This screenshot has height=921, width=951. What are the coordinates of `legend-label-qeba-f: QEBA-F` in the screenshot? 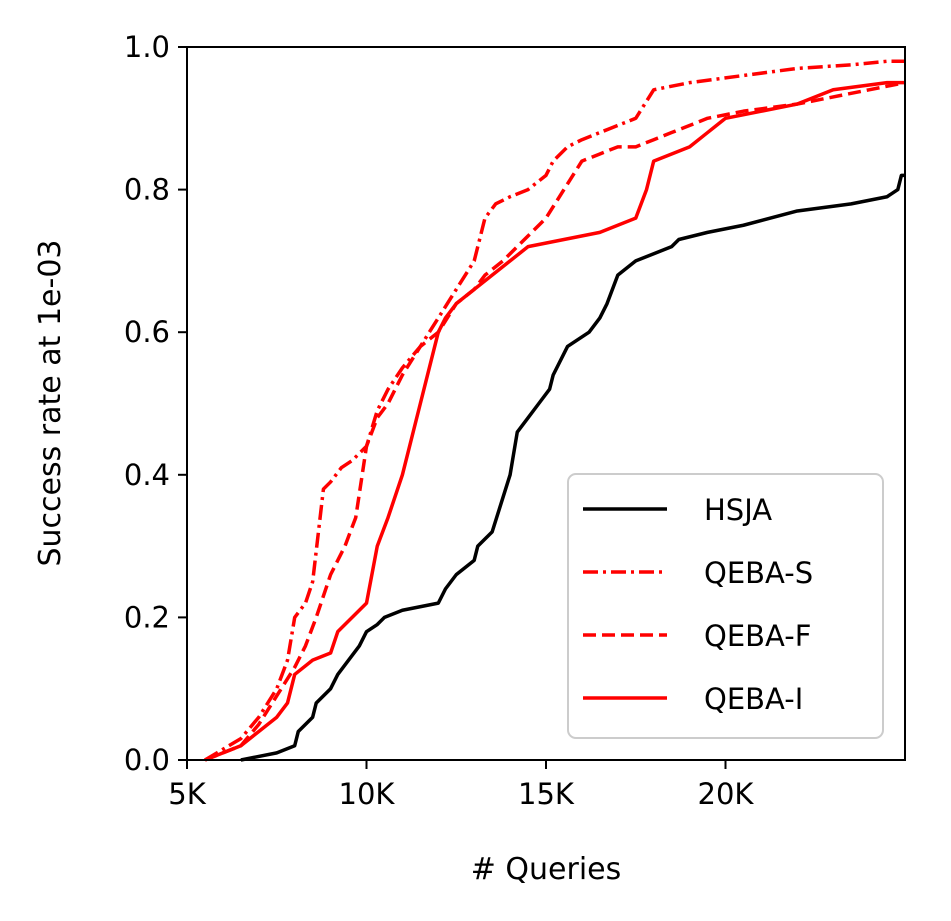 It's located at (757, 636).